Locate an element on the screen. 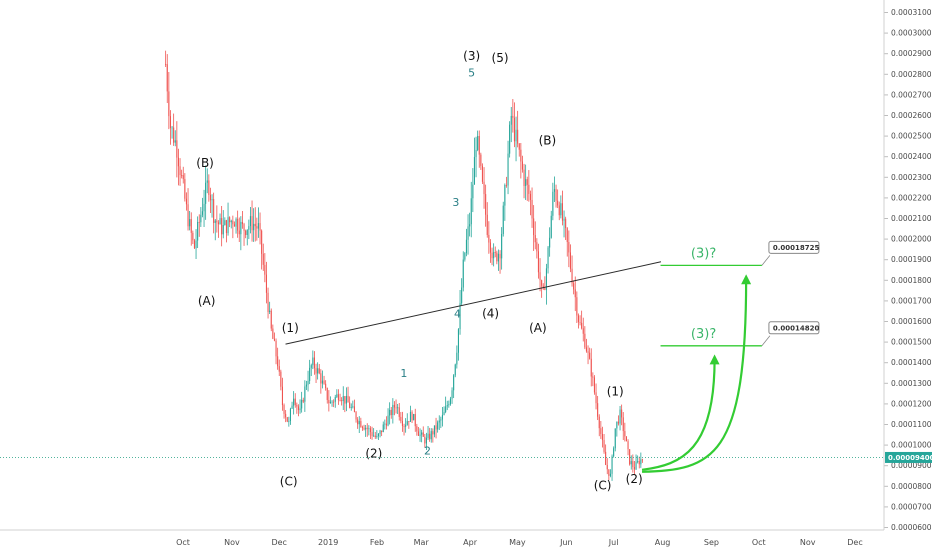 The height and width of the screenshot is (550, 932). y-tick-label: 0.00009000 is located at coordinates (911, 465).